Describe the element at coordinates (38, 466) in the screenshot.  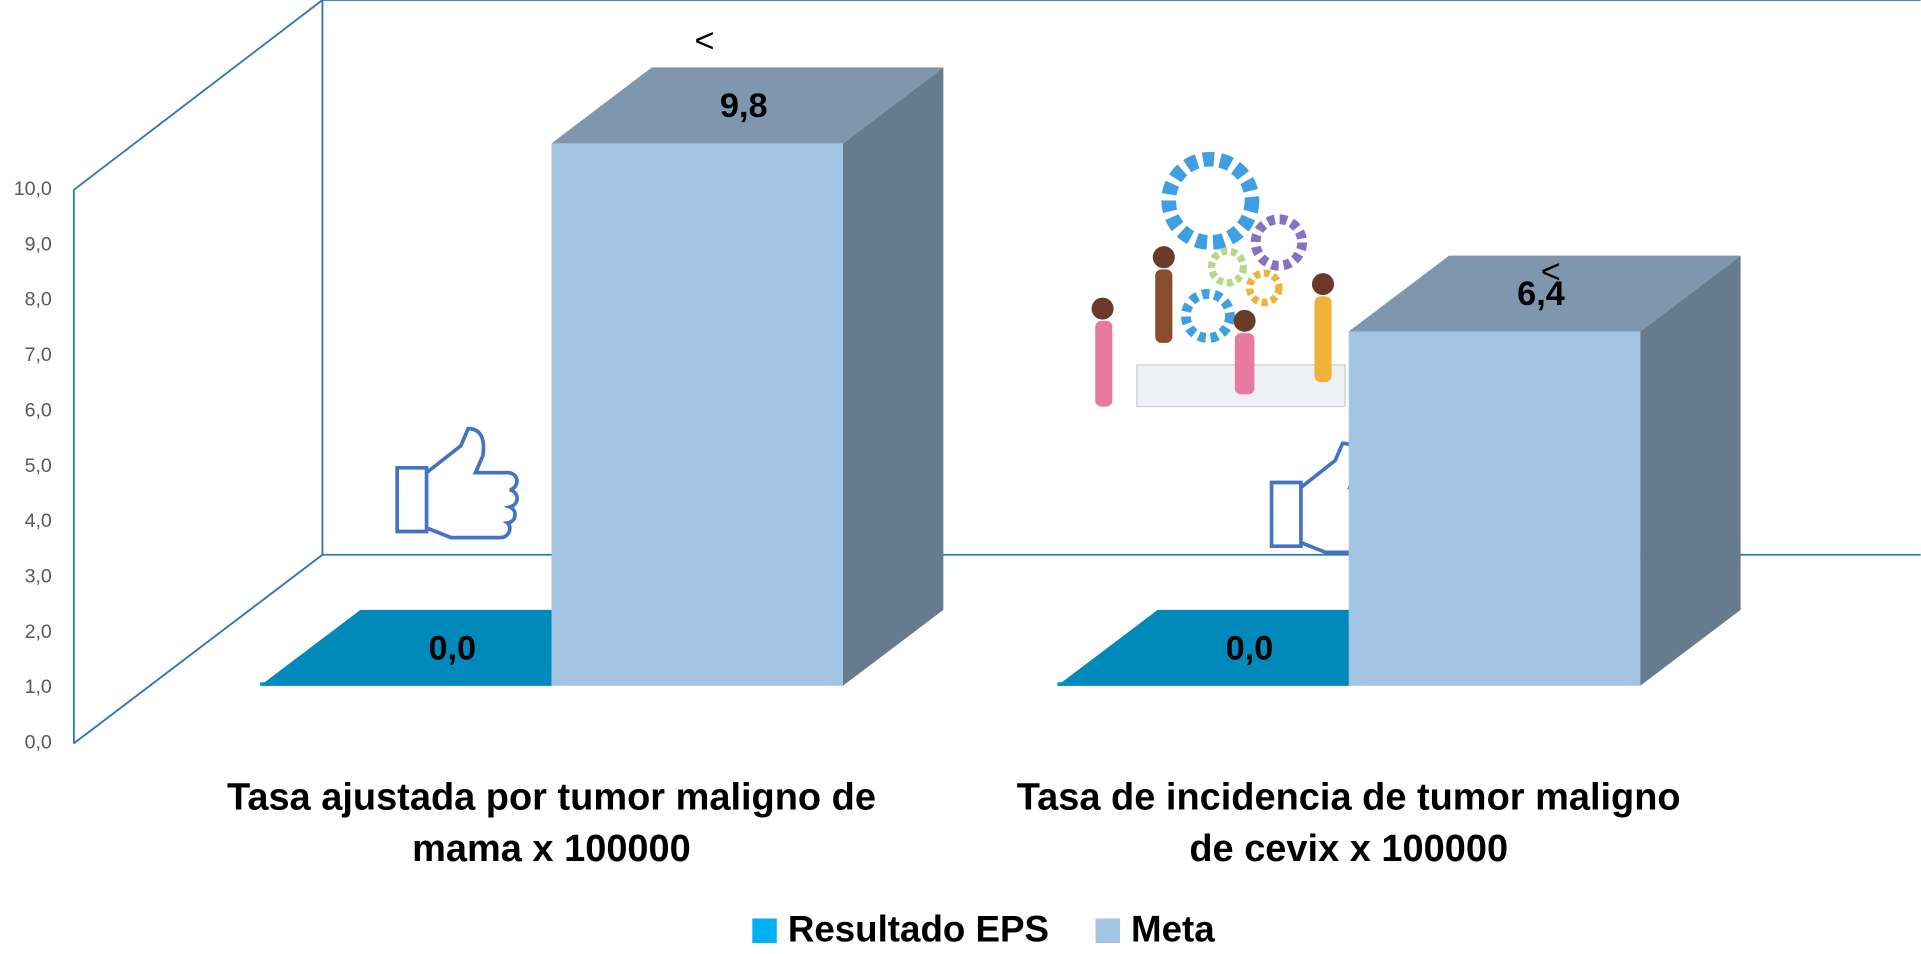
I see `y-tick-label: 5,0` at that location.